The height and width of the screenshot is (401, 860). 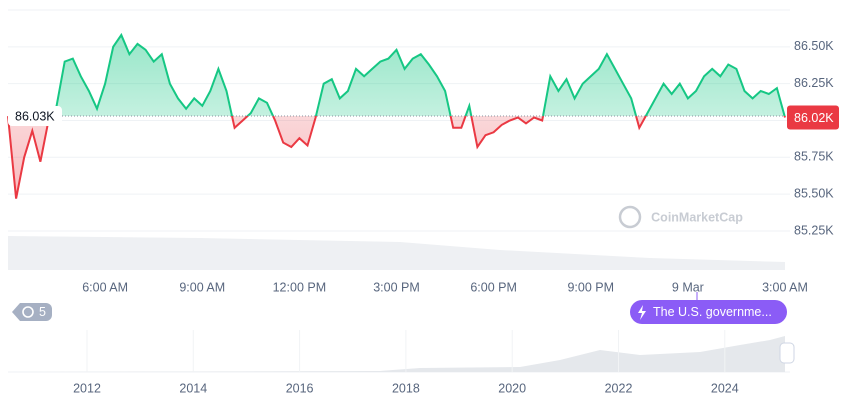 I want to click on navigator-tick-label: 2016, so click(x=300, y=388).